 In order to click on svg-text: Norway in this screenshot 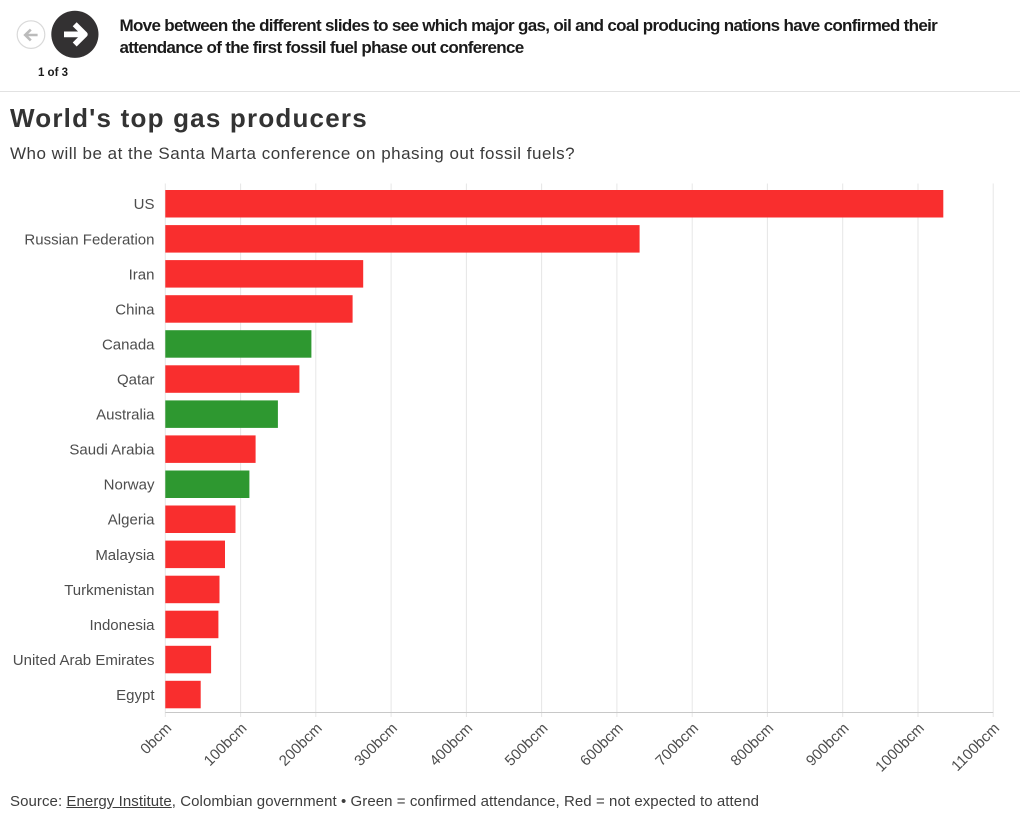, I will do `click(129, 485)`.